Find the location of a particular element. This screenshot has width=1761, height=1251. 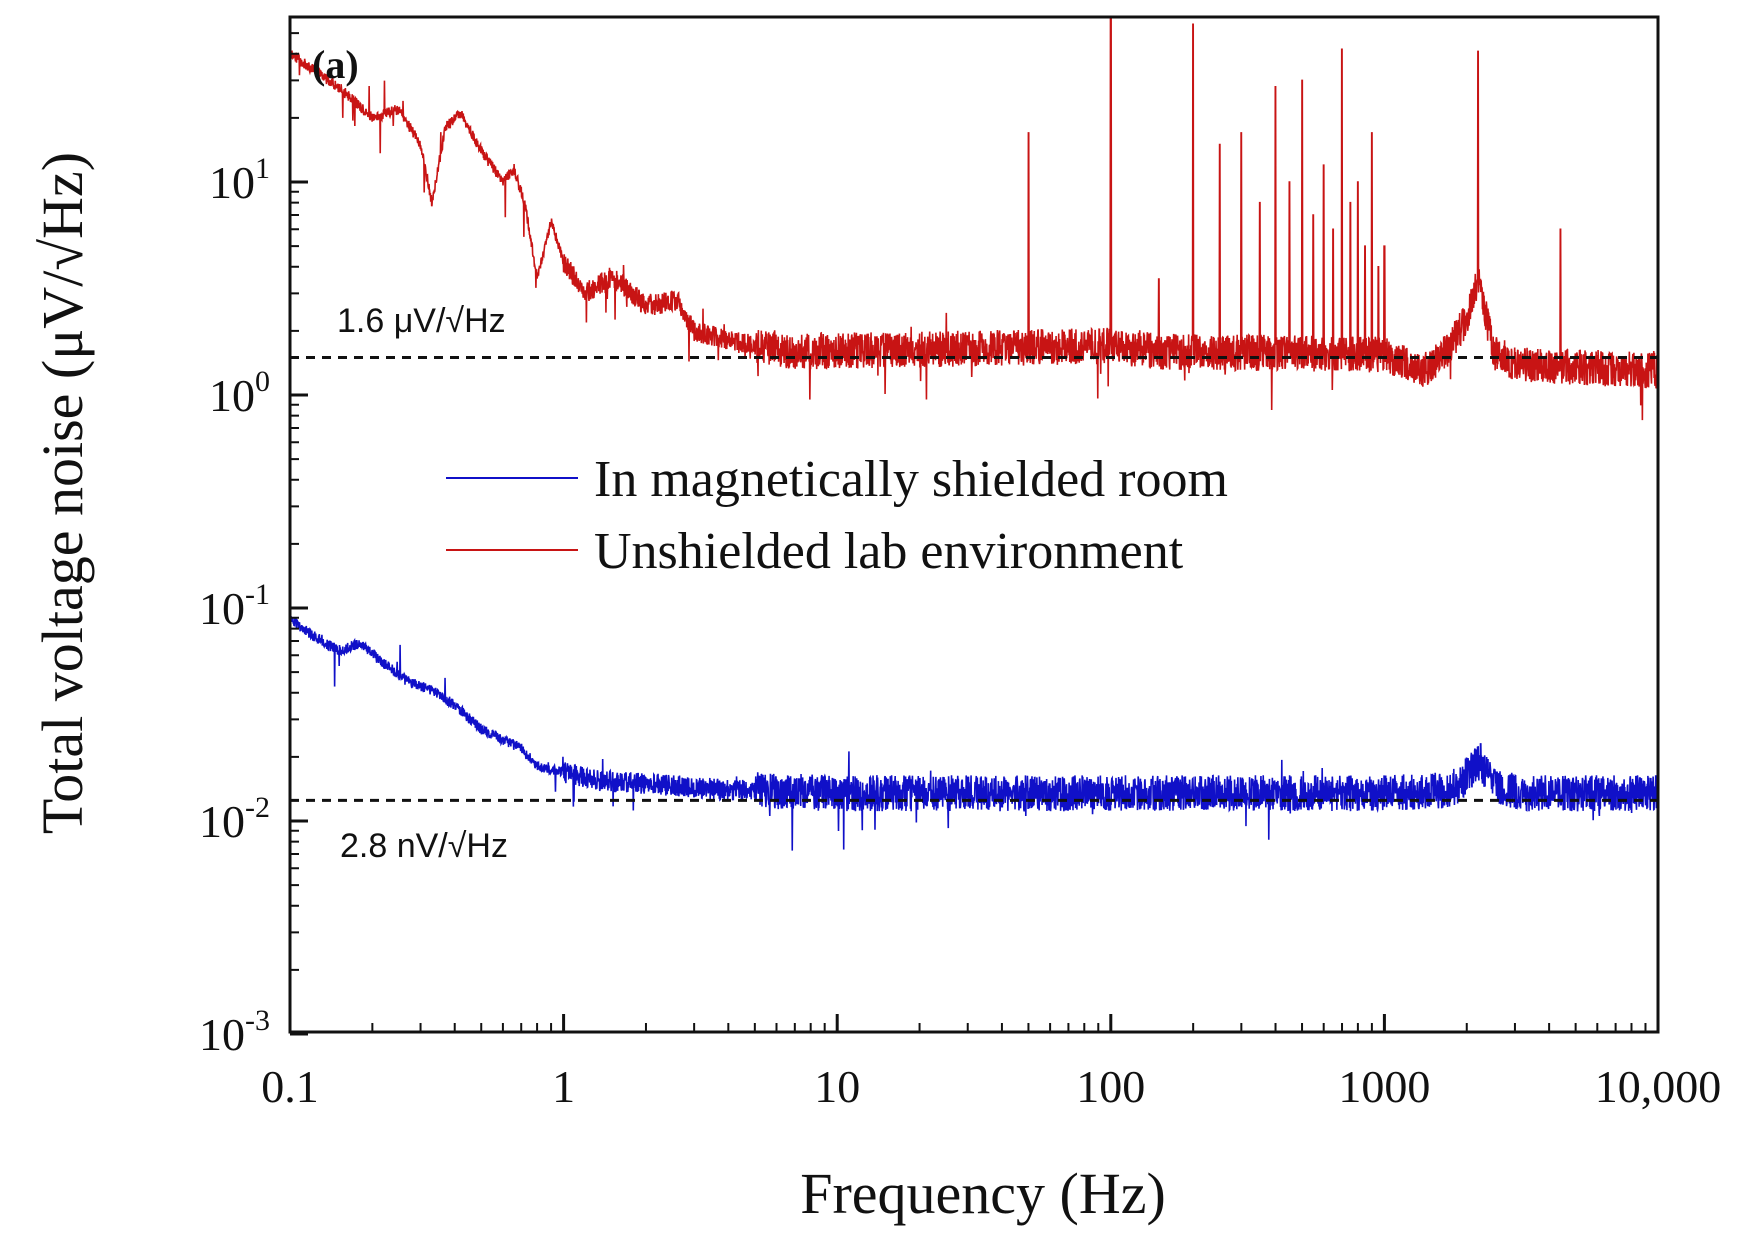

x-axis-title: Frequency (Hz) is located at coordinates (983, 1193).